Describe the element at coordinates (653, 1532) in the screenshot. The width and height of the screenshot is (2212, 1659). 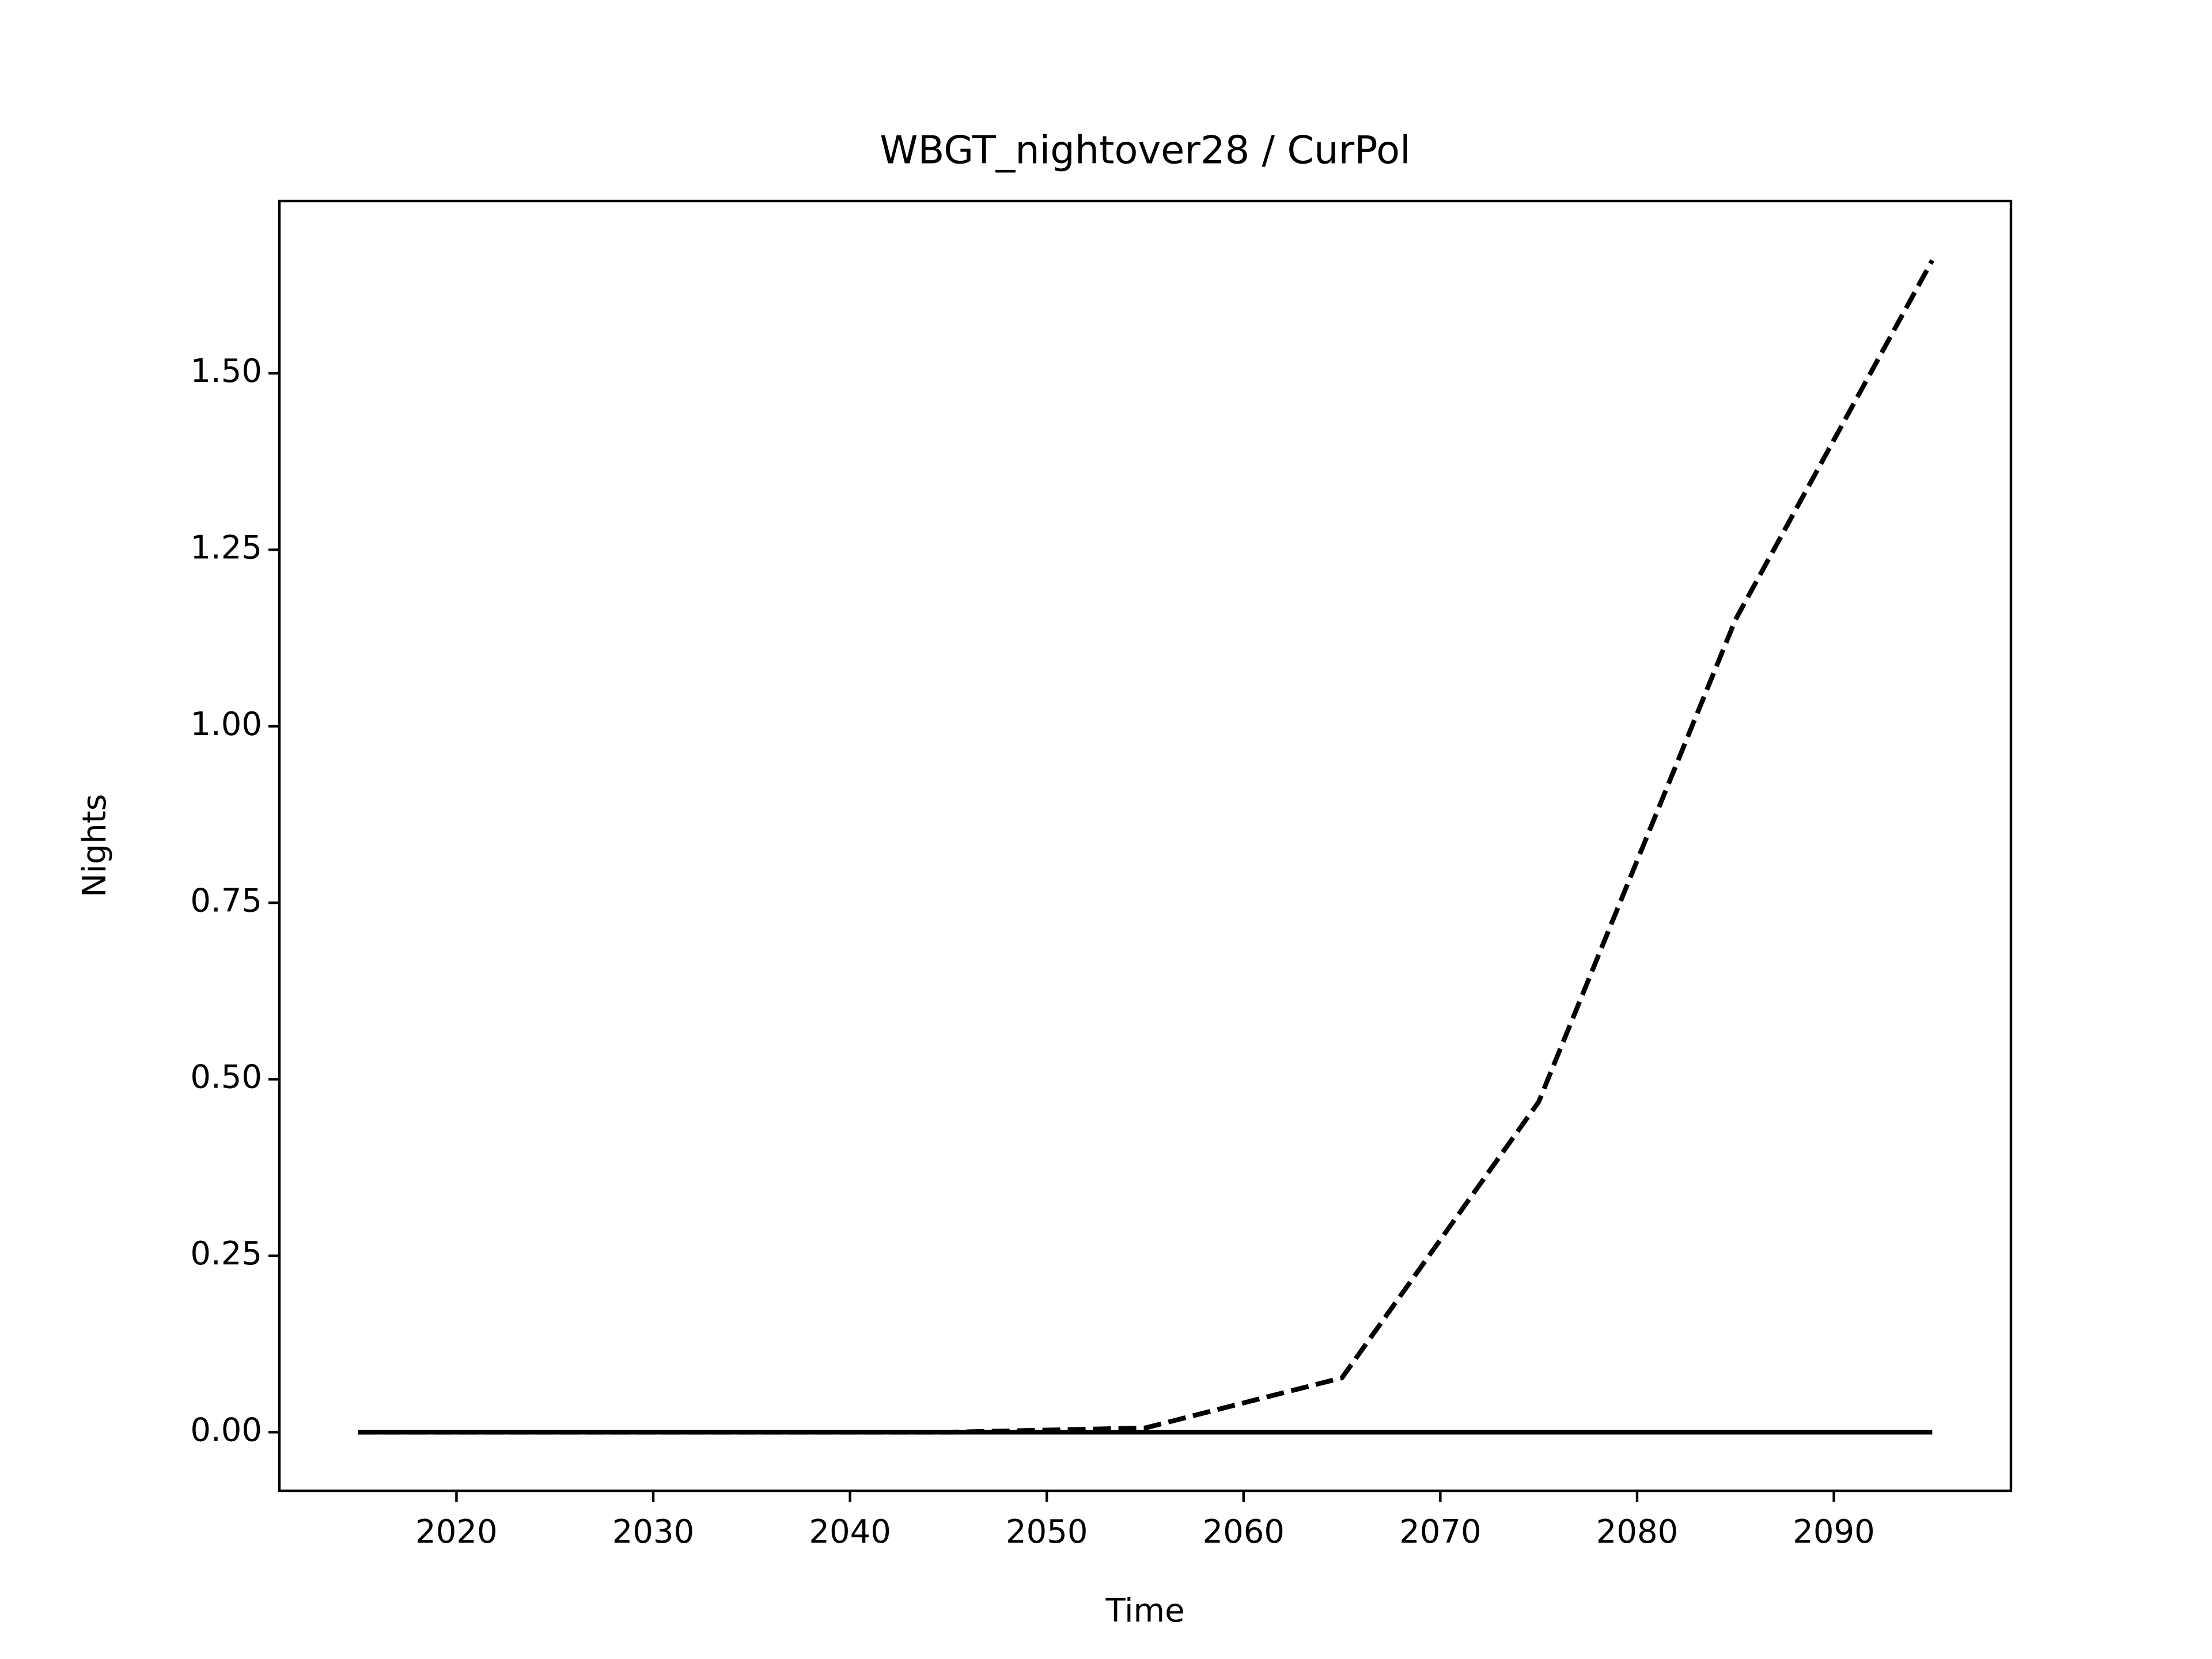
I see `x-tick-label: 2030` at that location.